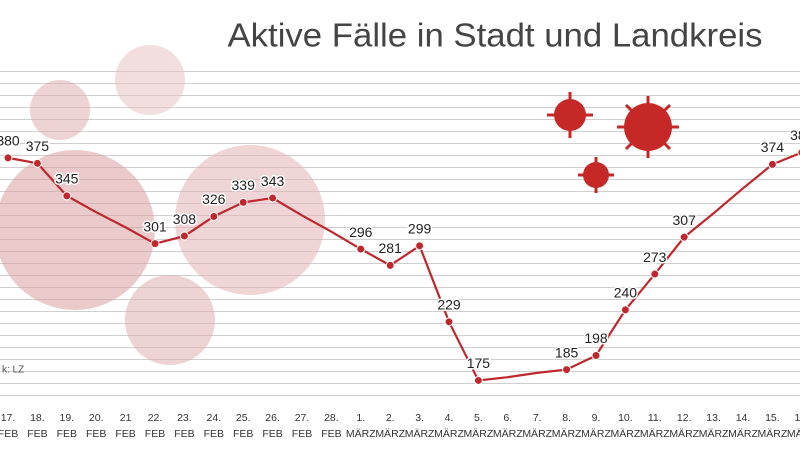 This screenshot has width=800, height=449. I want to click on x-tick-label: 21 FEB, so click(125, 426).